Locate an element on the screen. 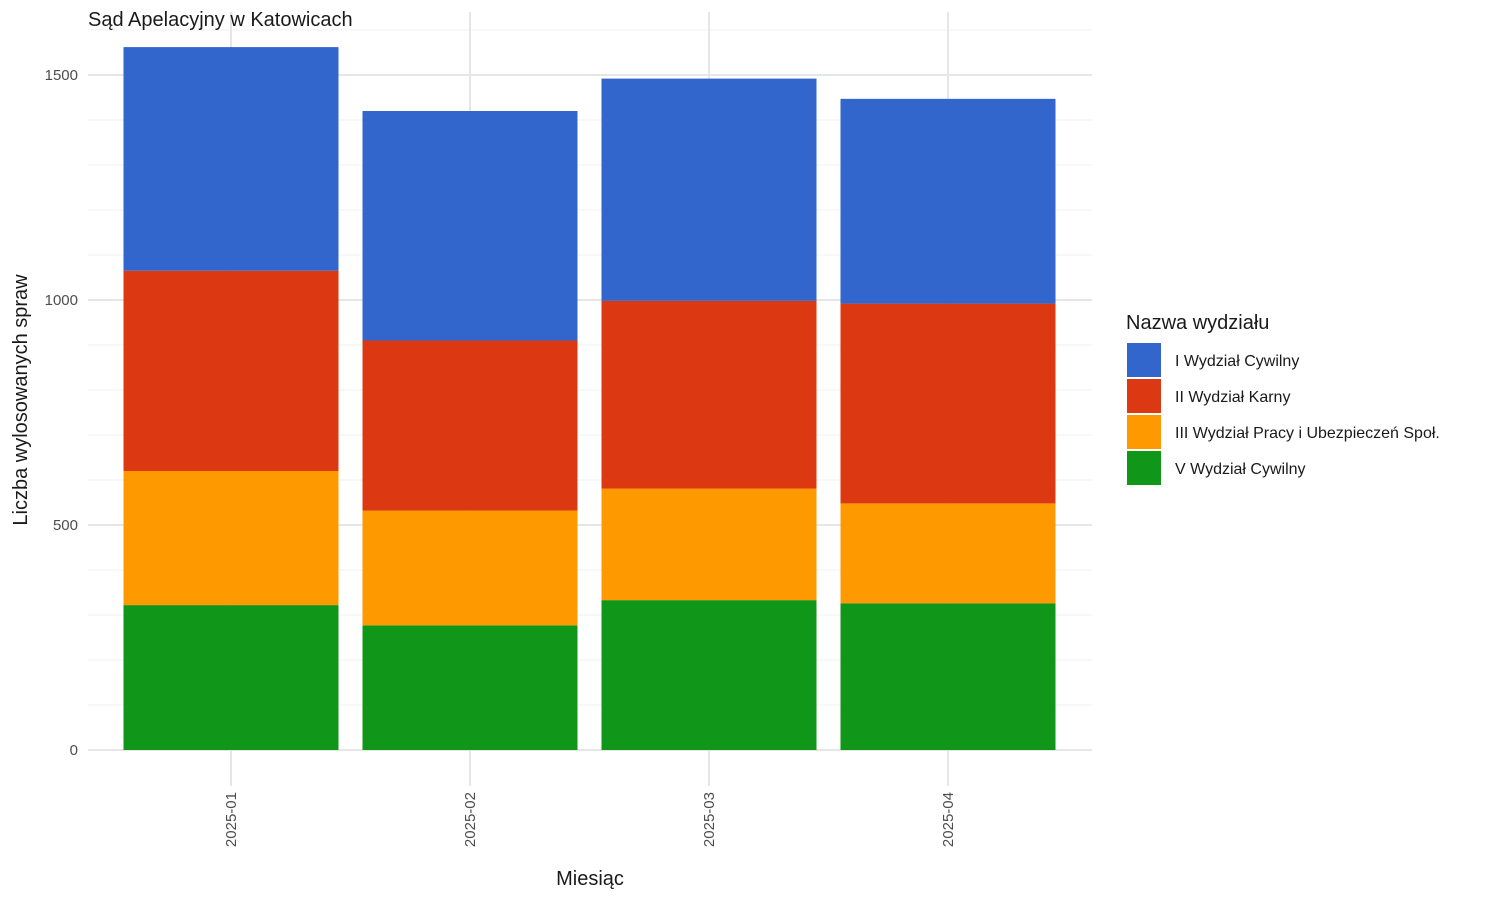 The image size is (1500, 900). legend-label: II Wydział Karny is located at coordinates (1232, 397).